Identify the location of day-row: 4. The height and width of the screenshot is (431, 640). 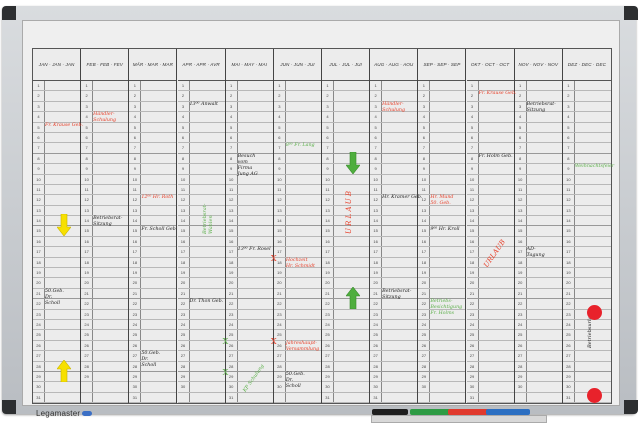
(538, 117).